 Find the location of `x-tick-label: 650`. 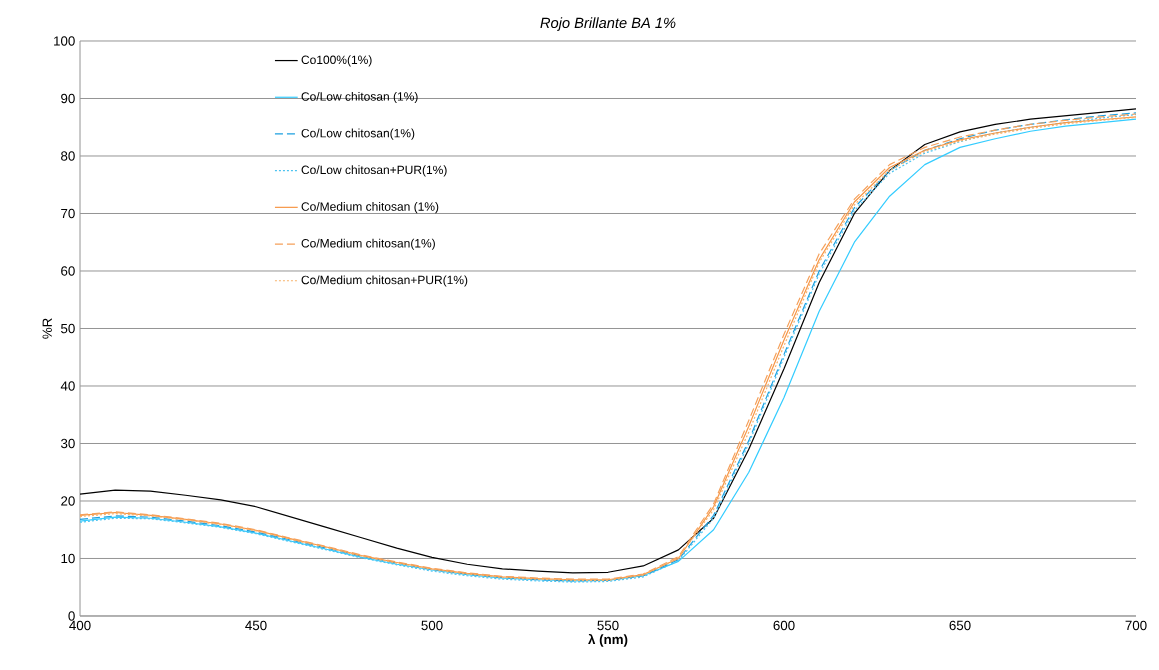

x-tick-label: 650 is located at coordinates (960, 625).